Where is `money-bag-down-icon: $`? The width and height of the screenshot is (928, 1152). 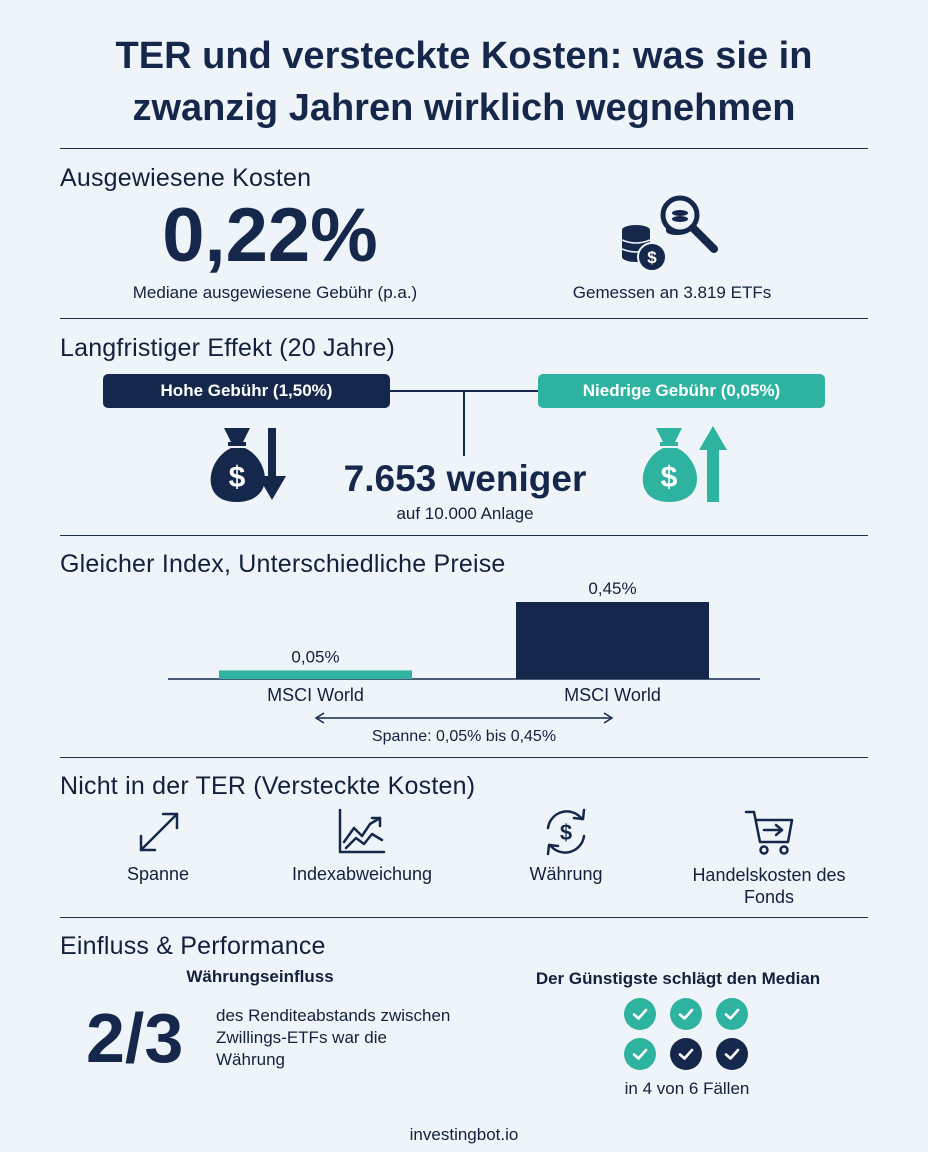
money-bag-down-icon: $ is located at coordinates (248, 463).